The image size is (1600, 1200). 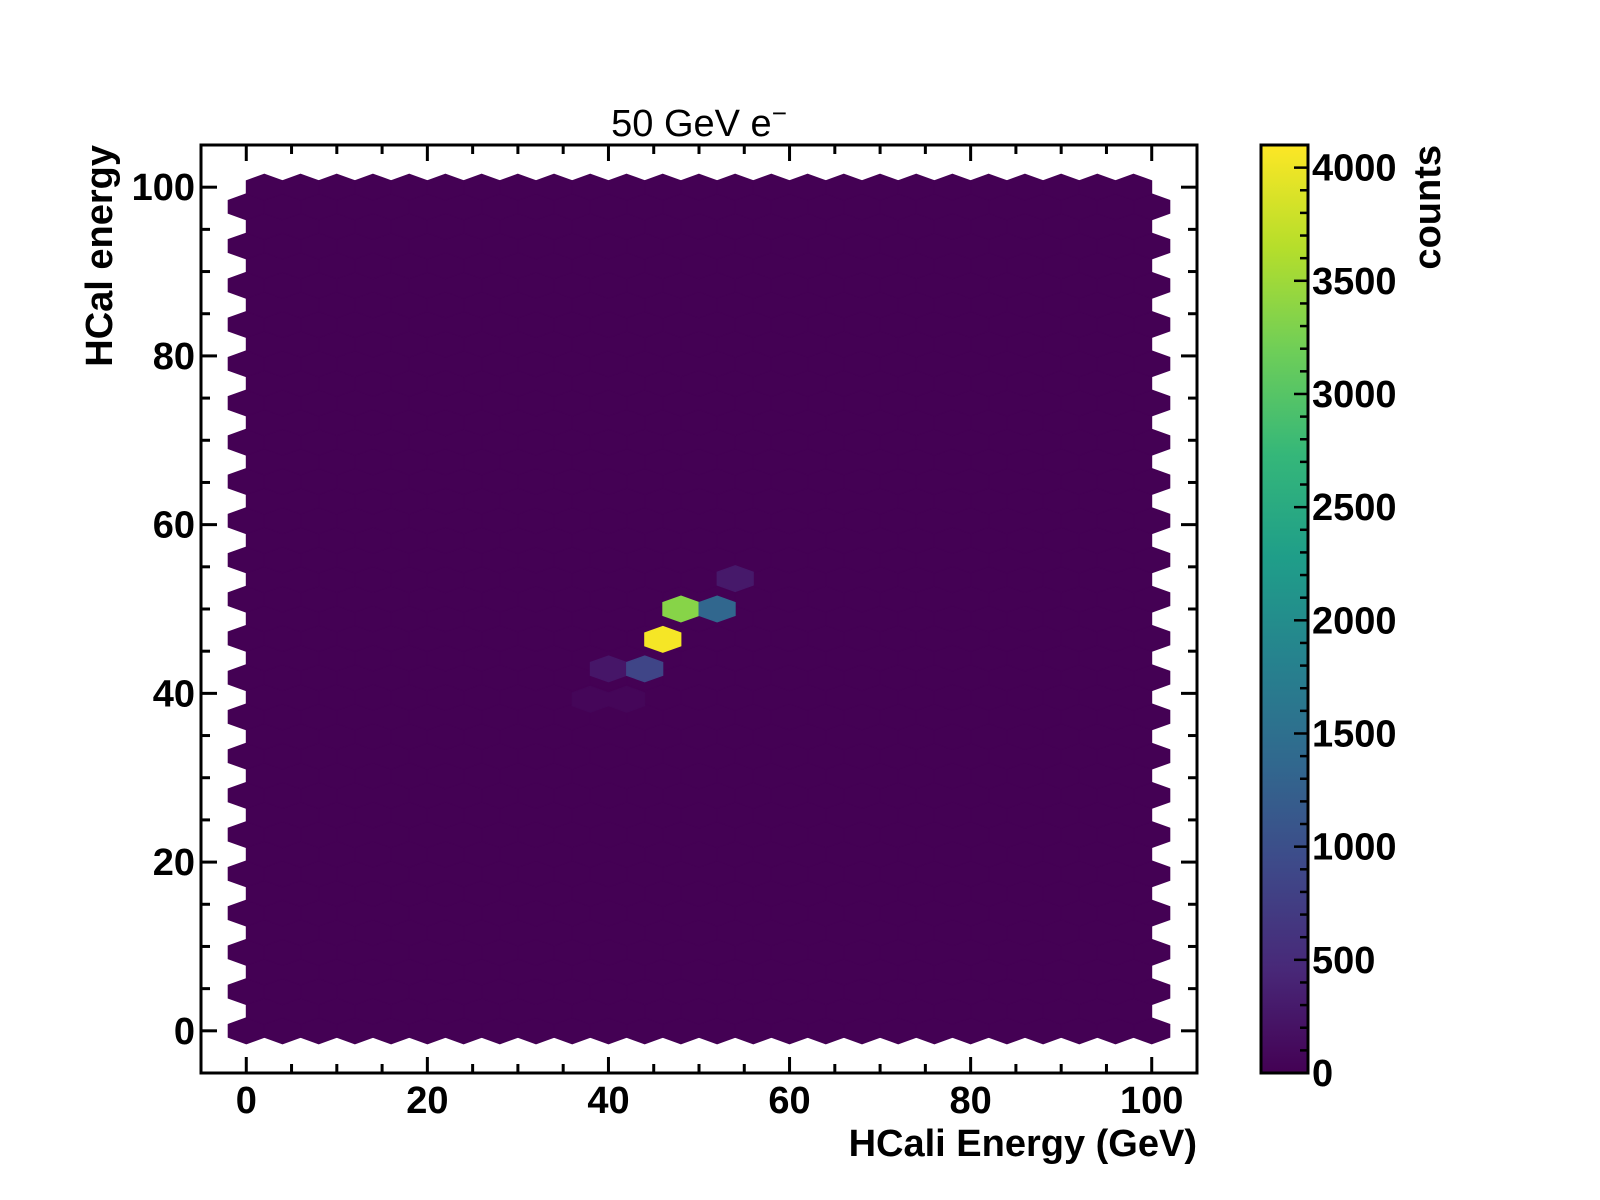 I want to click on colorbar-title: counts, so click(x=1428, y=207).